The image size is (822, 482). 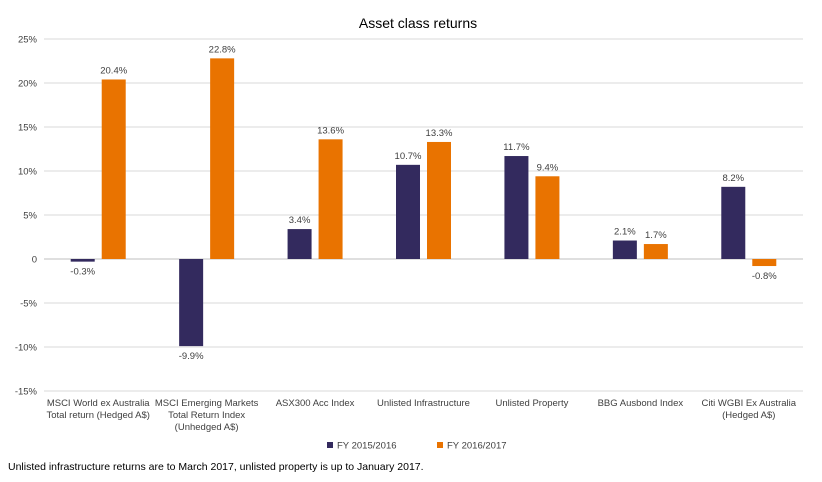 What do you see at coordinates (733, 178) in the screenshot?
I see `data-label: 8.2%` at bounding box center [733, 178].